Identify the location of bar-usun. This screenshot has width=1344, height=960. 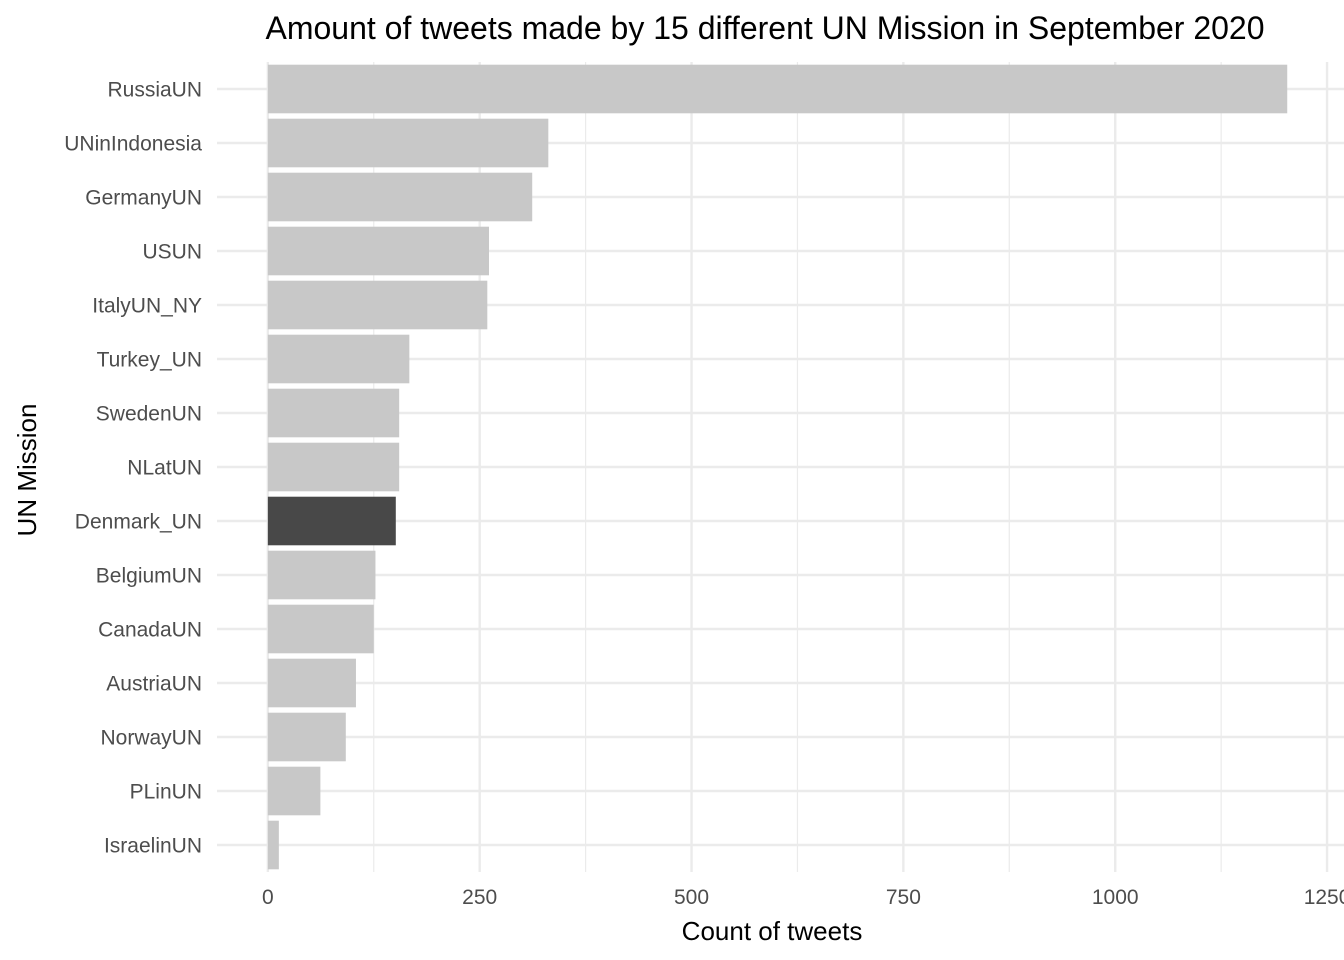
(378, 251).